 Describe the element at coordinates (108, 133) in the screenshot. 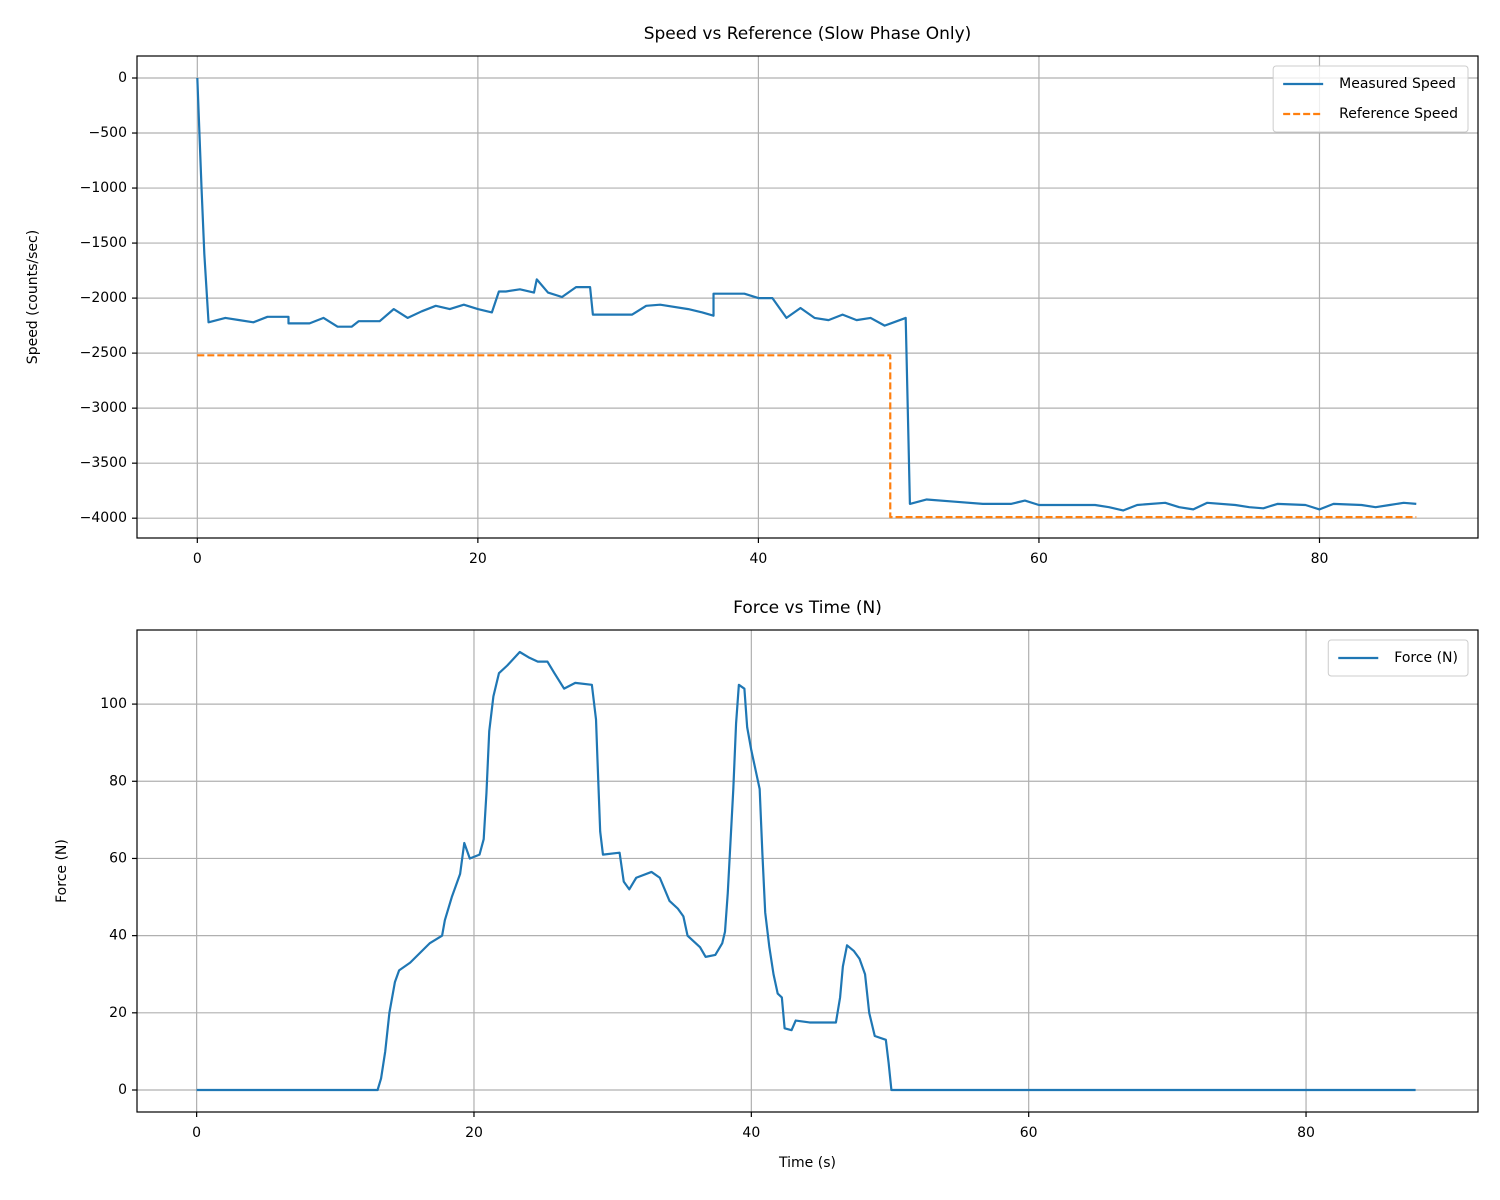

I see `y-tick-label: −500` at that location.